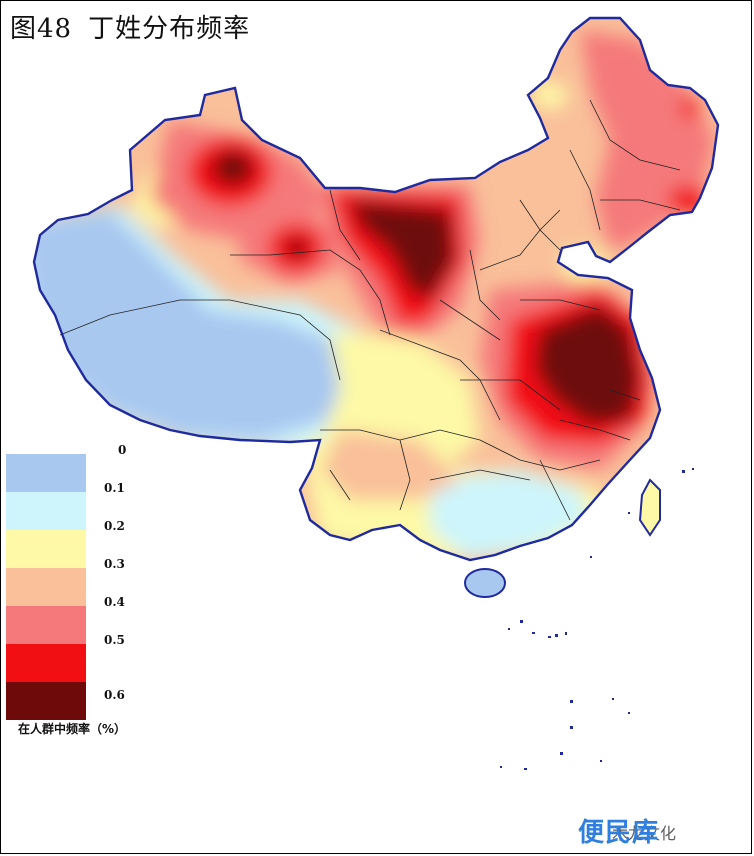 This screenshot has width=754, height=856. I want to click on title-text: 丁姓分布频率, so click(169, 29).